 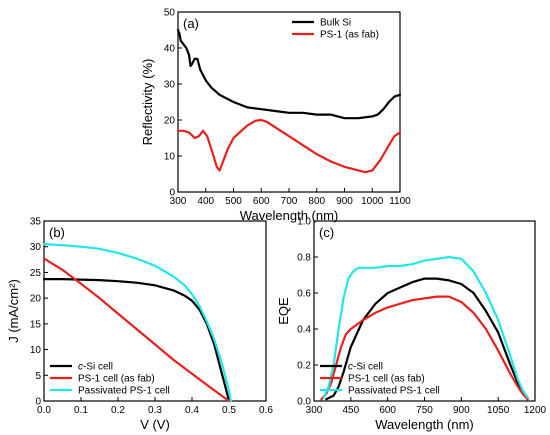 I want to click on x-tick-label: 1050, so click(x=498, y=410).